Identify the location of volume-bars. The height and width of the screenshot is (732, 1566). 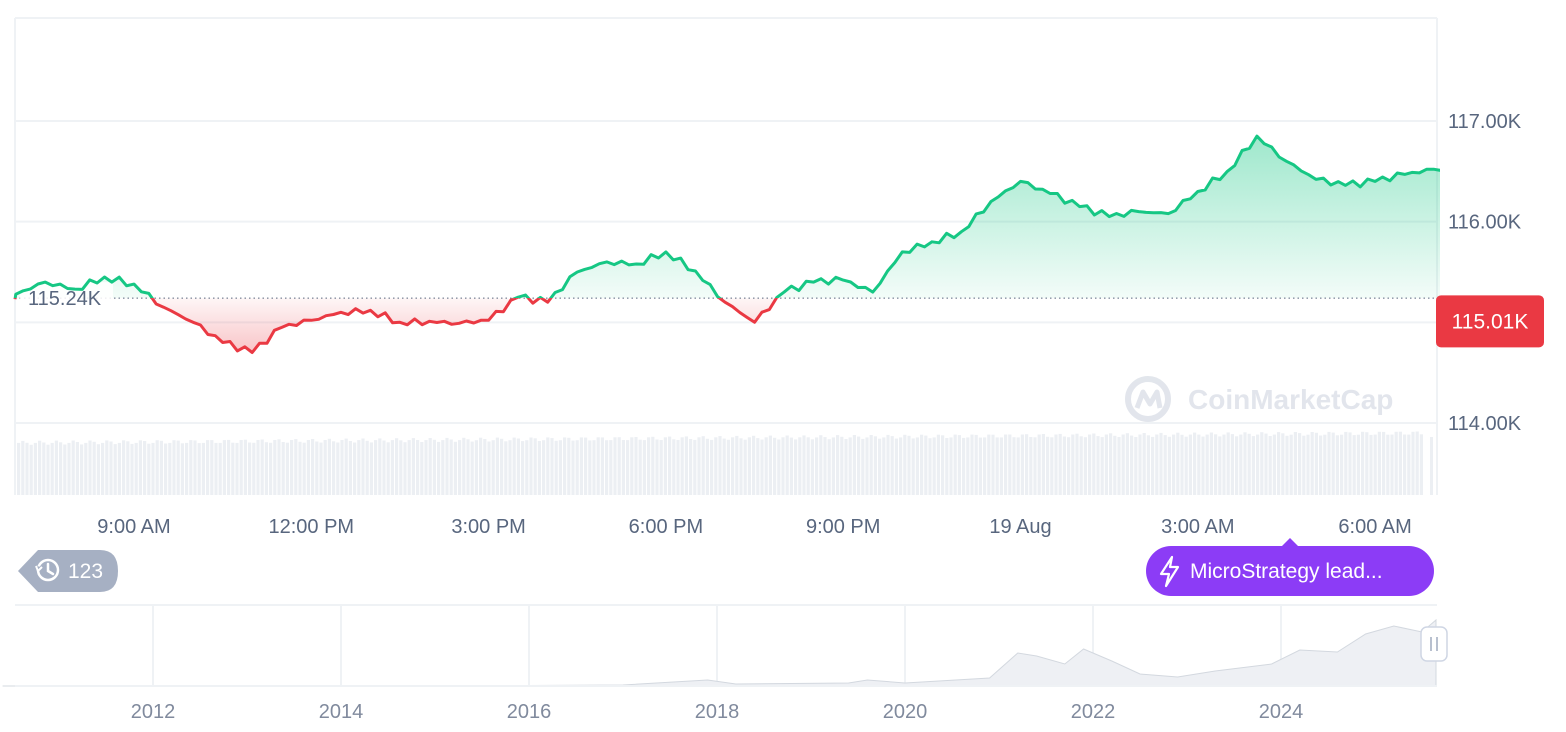
(725, 463).